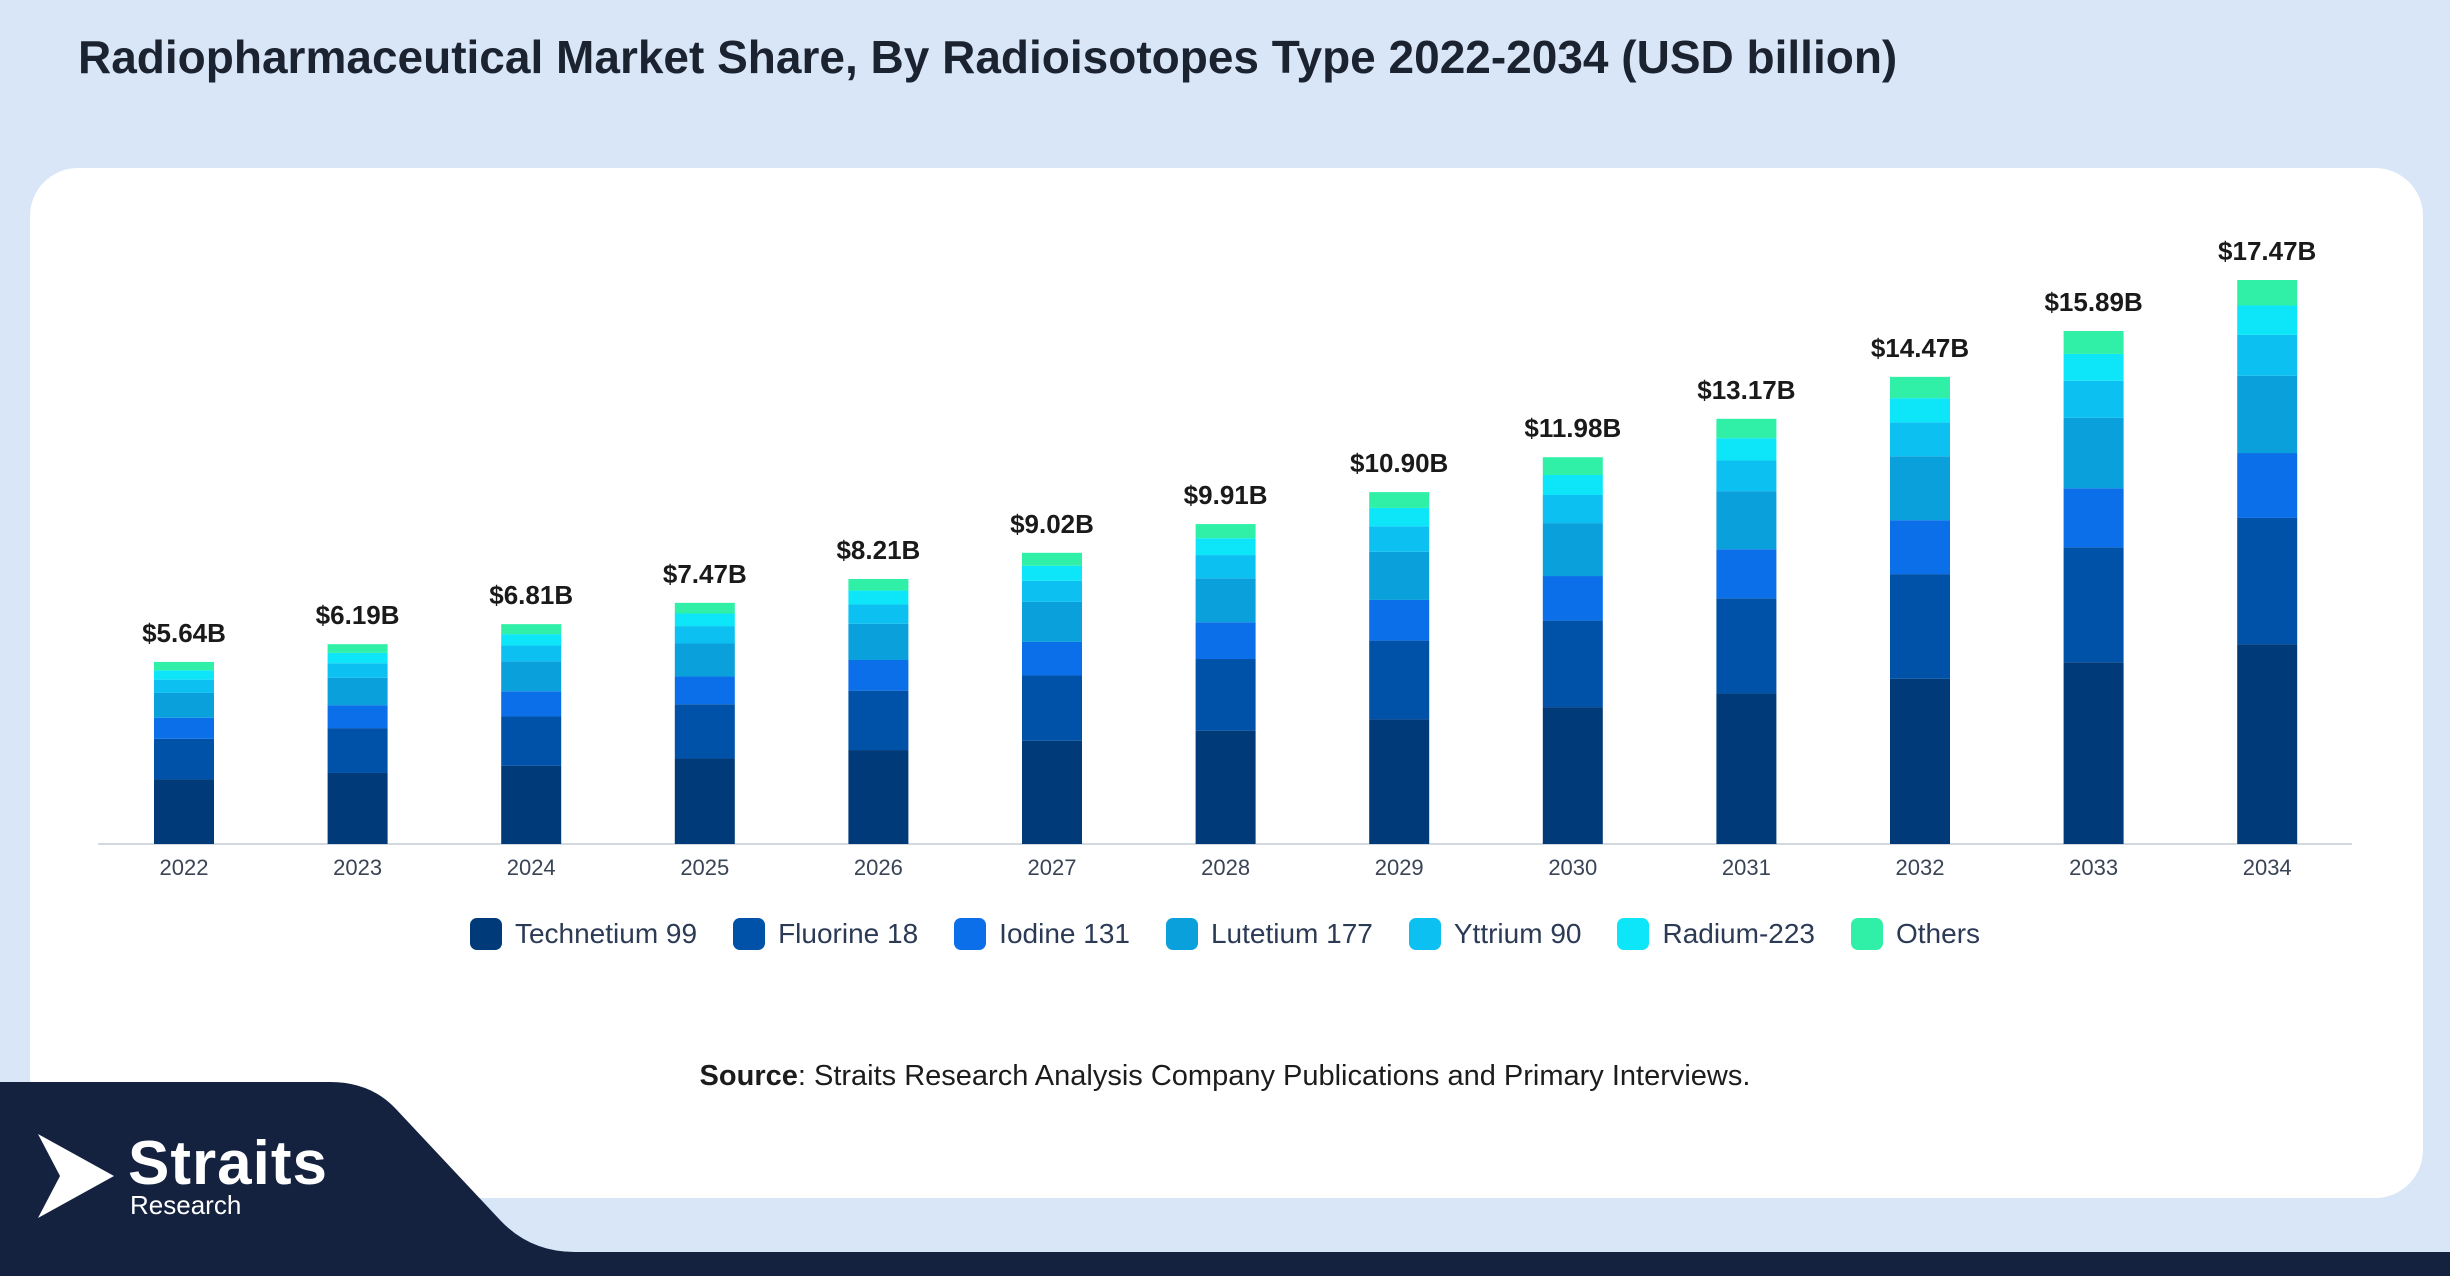 The image size is (2450, 1276). I want to click on bar-segment-fluorine-18-2024, so click(531, 741).